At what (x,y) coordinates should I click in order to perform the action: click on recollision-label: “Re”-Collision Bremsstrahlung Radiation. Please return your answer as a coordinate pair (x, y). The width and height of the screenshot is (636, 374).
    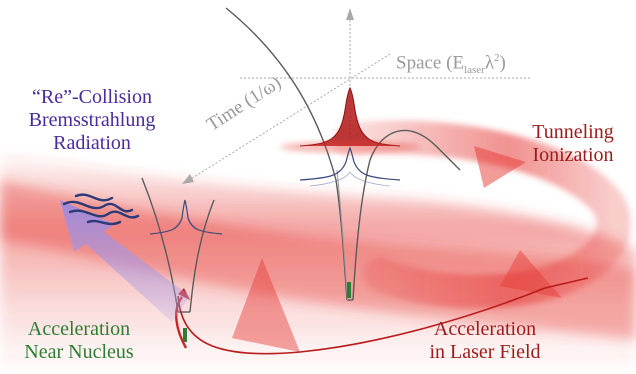
    Looking at the image, I should click on (92, 120).